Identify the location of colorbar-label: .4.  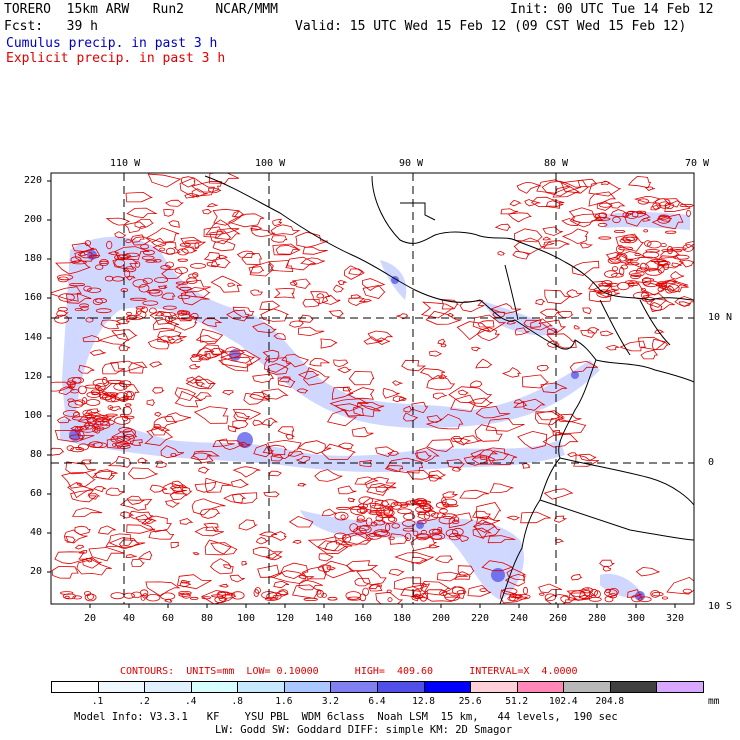
(190, 701).